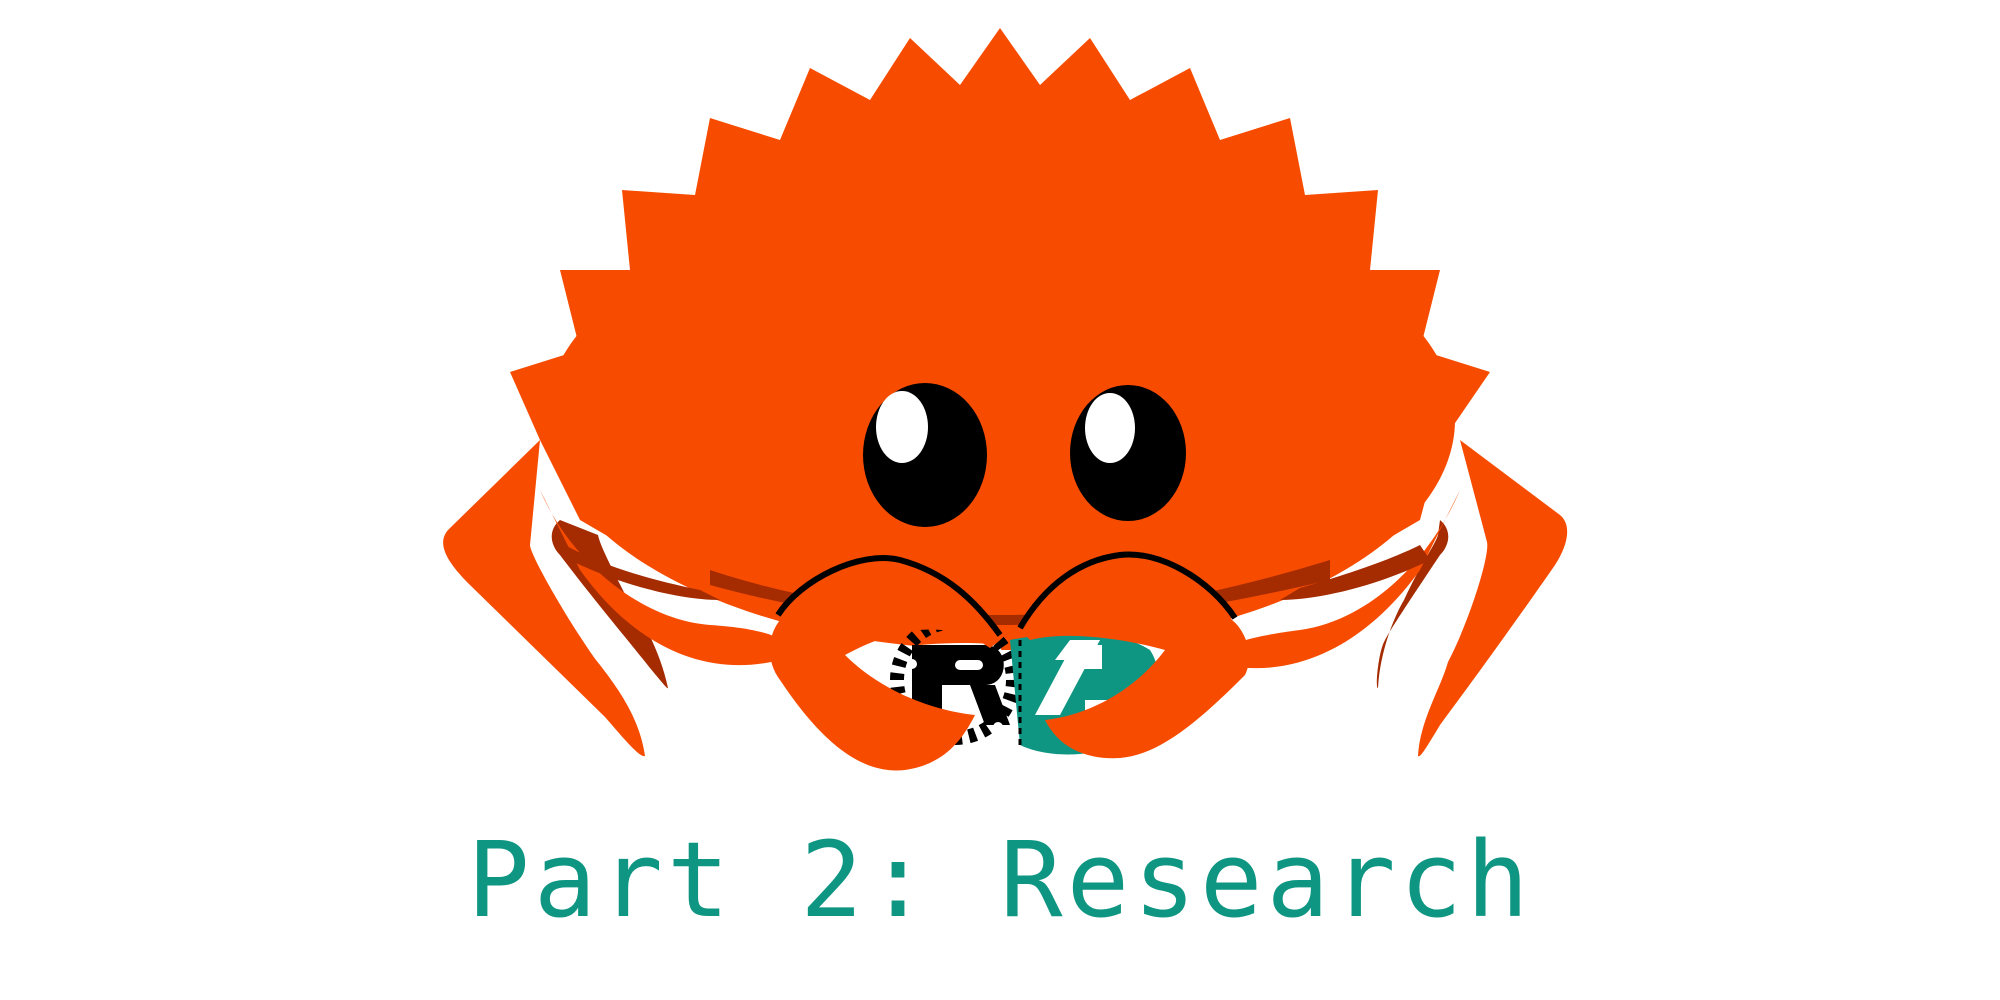 The image size is (2000, 1000). What do you see at coordinates (969, 665) in the screenshot?
I see `rust-r-cut` at bounding box center [969, 665].